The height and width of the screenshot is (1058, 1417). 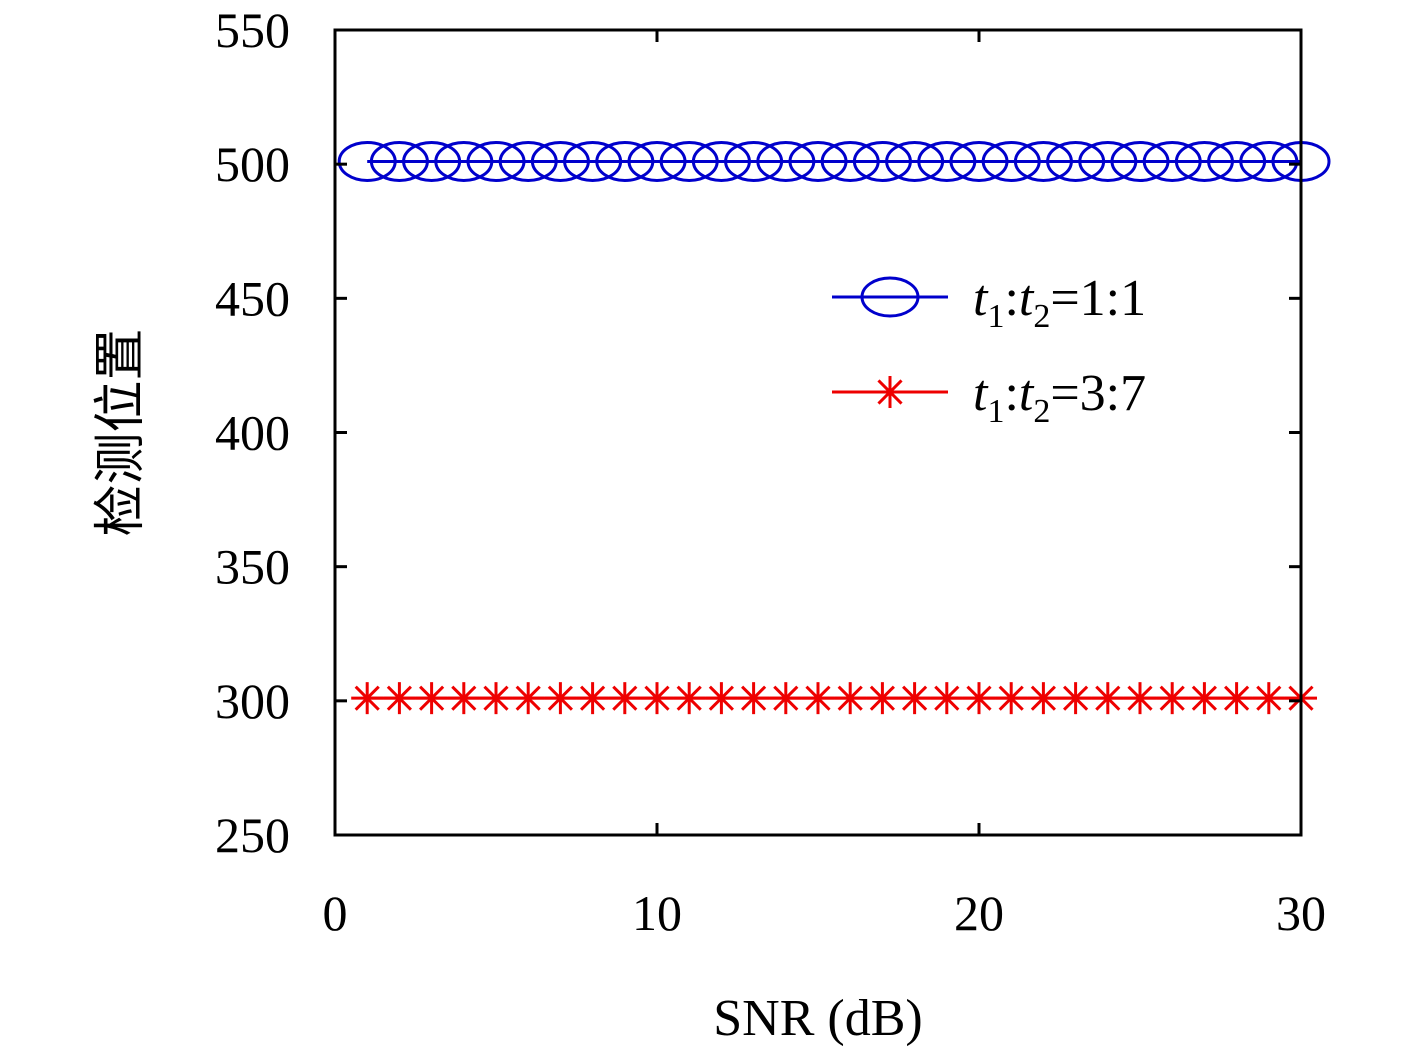 What do you see at coordinates (817, 1018) in the screenshot?
I see `x-axis-label: SNR (dB)` at bounding box center [817, 1018].